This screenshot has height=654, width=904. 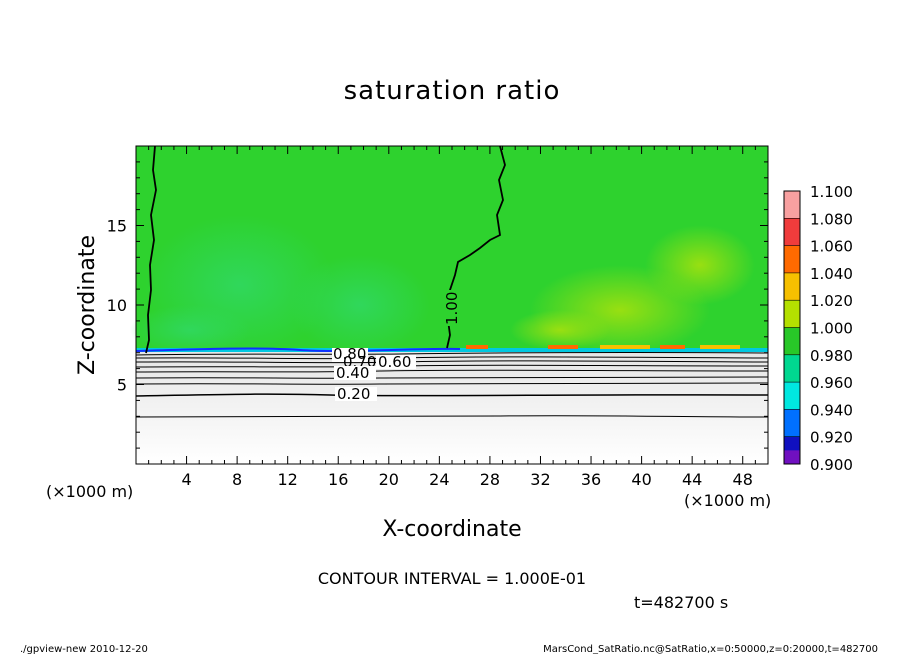 I want to click on contour-1-00-left, so click(x=151, y=249).